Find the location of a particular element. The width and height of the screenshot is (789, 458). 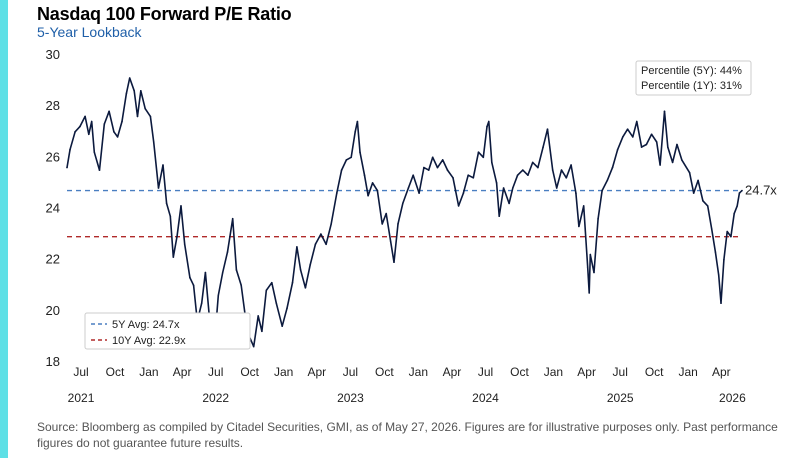

y-tick-label: 20 is located at coordinates (53, 310).